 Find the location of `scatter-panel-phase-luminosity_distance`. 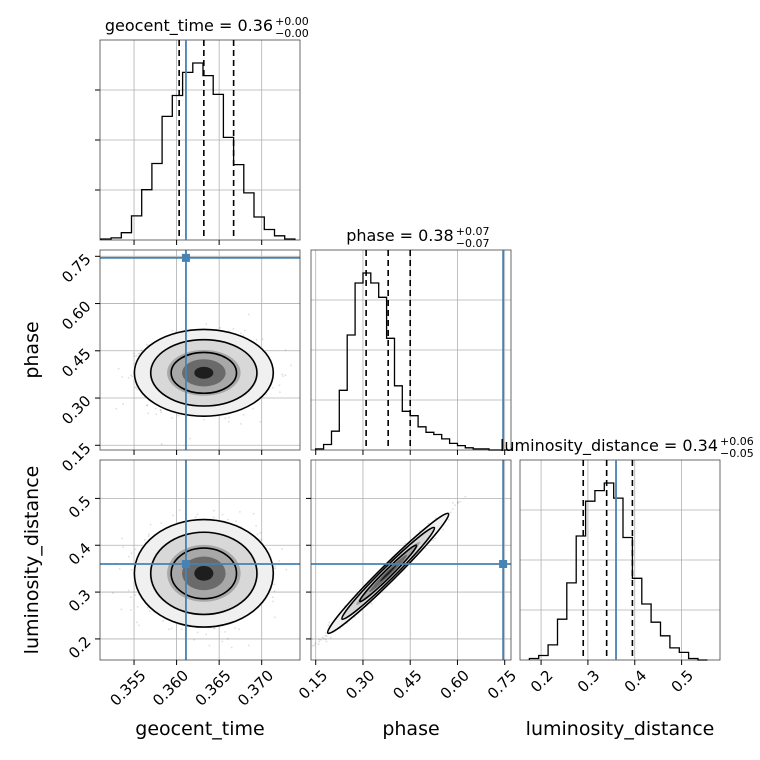

scatter-panel-phase-luminosity_distance is located at coordinates (407, 562).